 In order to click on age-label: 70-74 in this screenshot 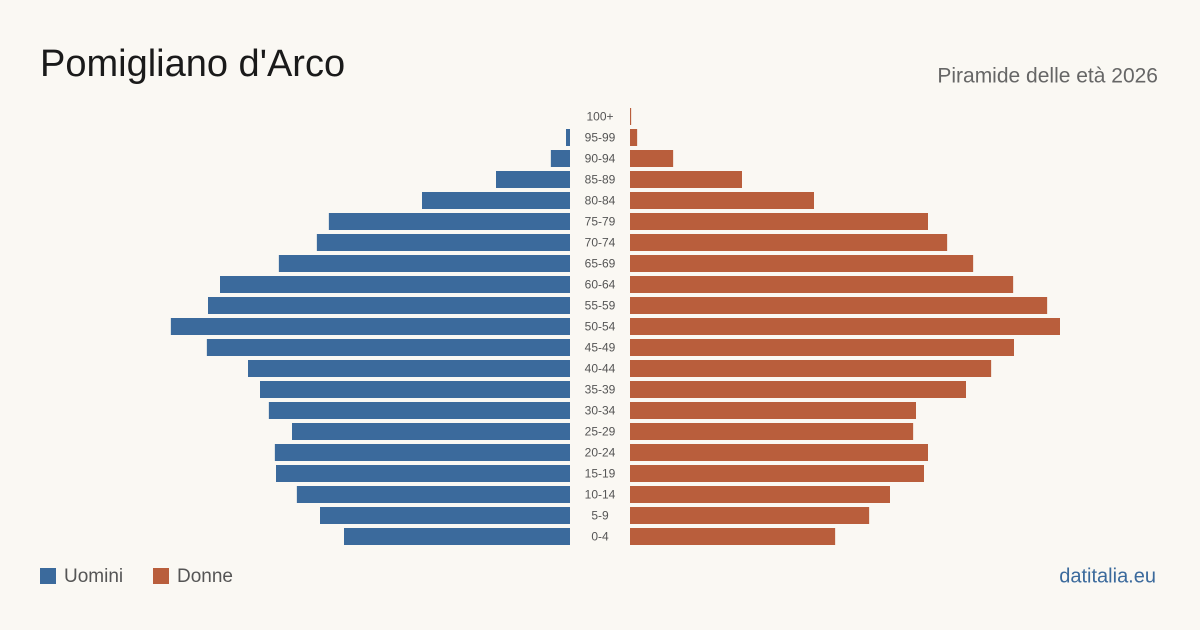, I will do `click(600, 243)`.